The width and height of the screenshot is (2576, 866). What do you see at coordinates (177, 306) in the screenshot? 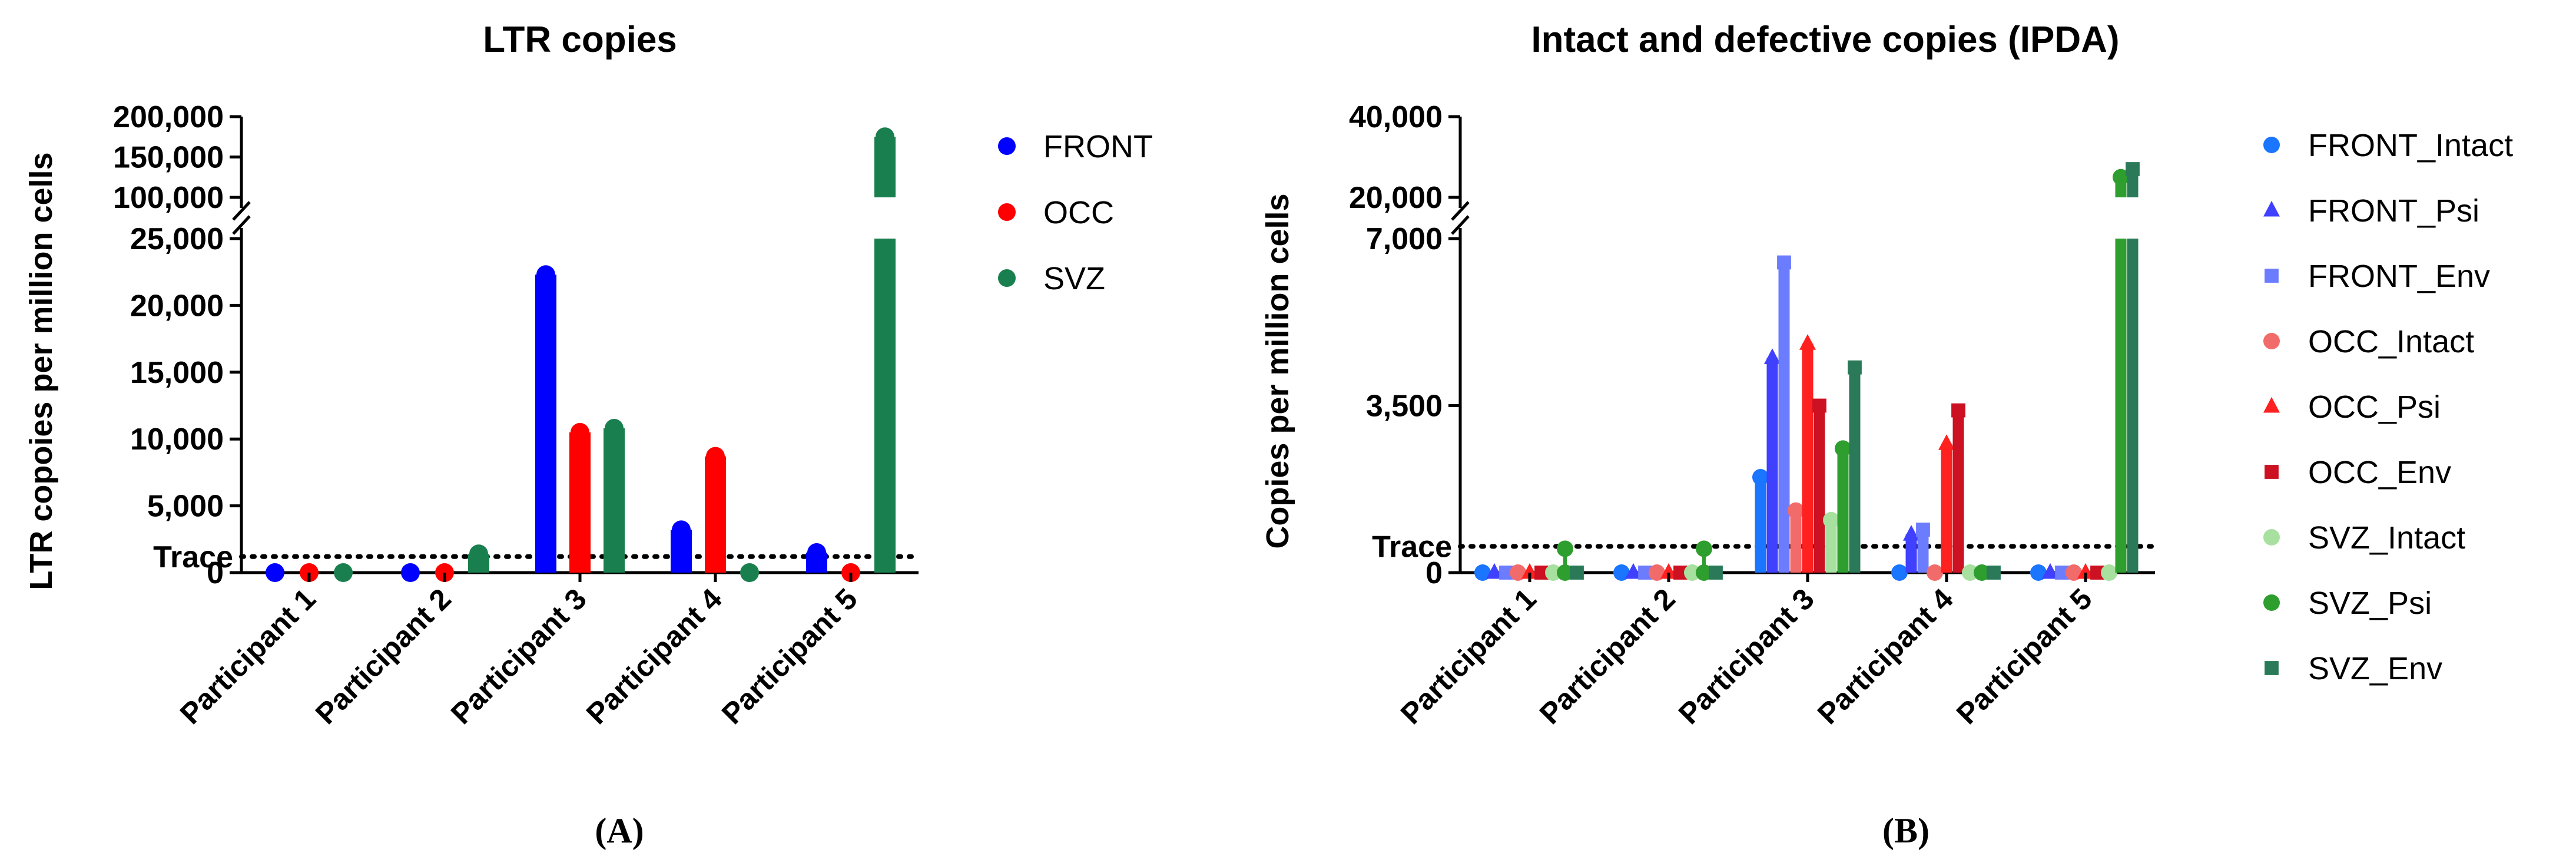
I see `y-tick-label: 20,000` at bounding box center [177, 306].